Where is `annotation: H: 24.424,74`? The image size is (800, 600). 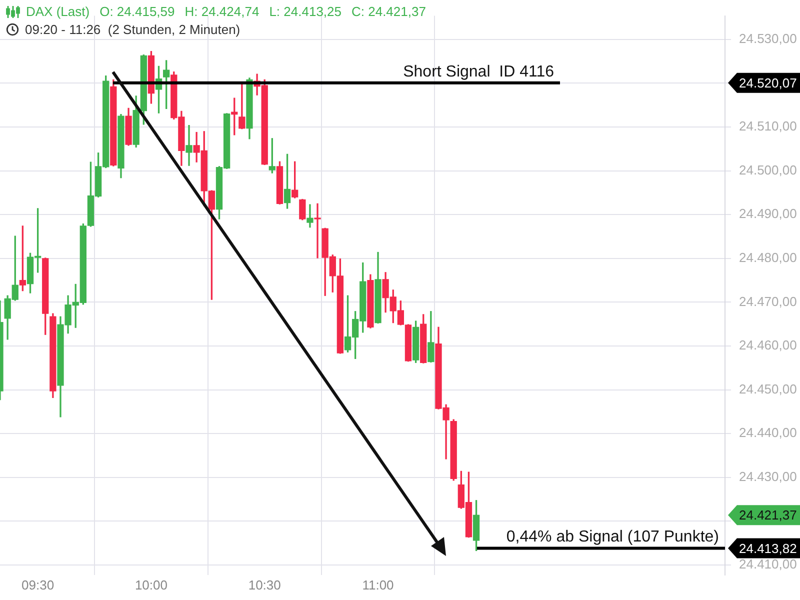 annotation: H: 24.424,74 is located at coordinates (222, 11).